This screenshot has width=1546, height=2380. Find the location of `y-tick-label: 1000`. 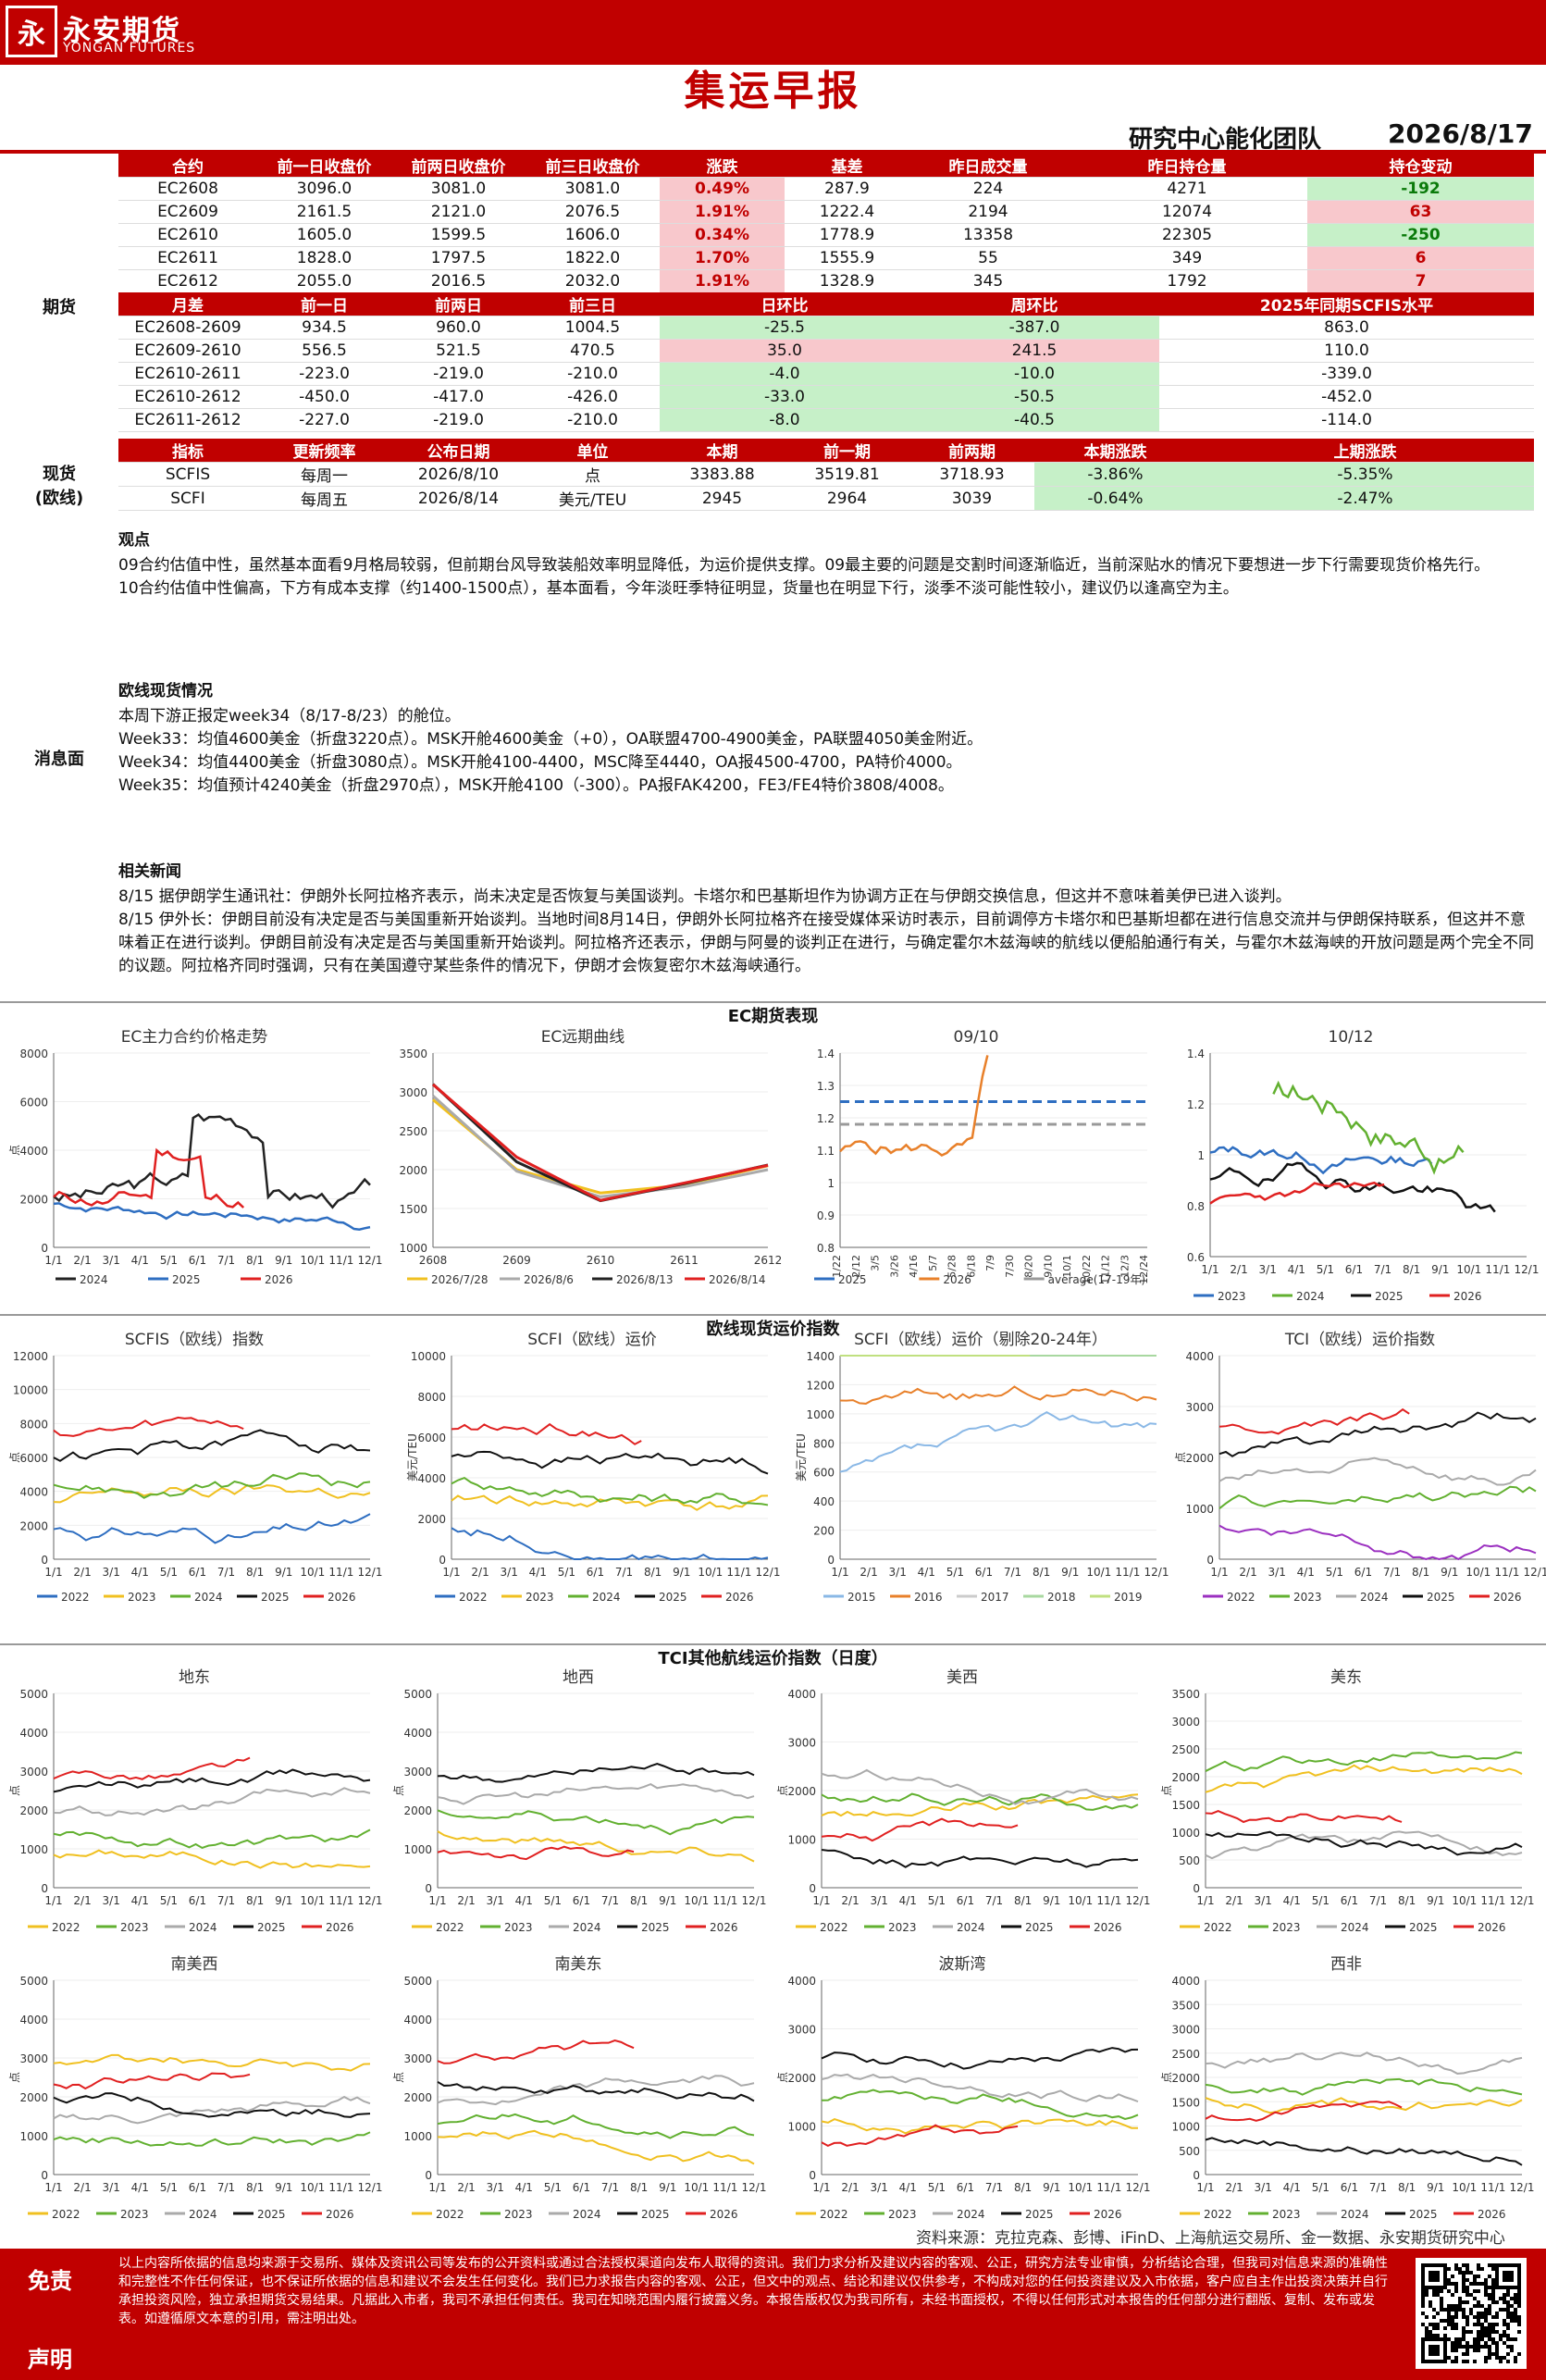

y-tick-label: 1000 is located at coordinates (33, 2136).